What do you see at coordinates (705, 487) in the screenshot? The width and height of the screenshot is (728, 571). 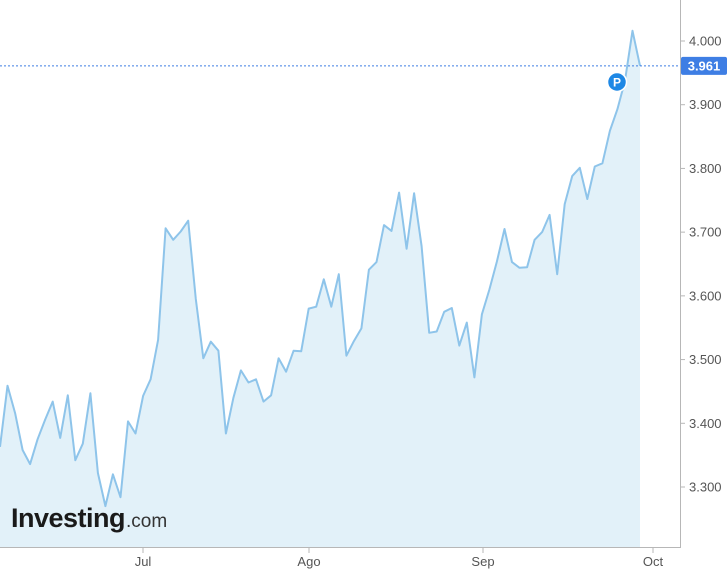 I see `y-tick-label: 3.300` at bounding box center [705, 487].